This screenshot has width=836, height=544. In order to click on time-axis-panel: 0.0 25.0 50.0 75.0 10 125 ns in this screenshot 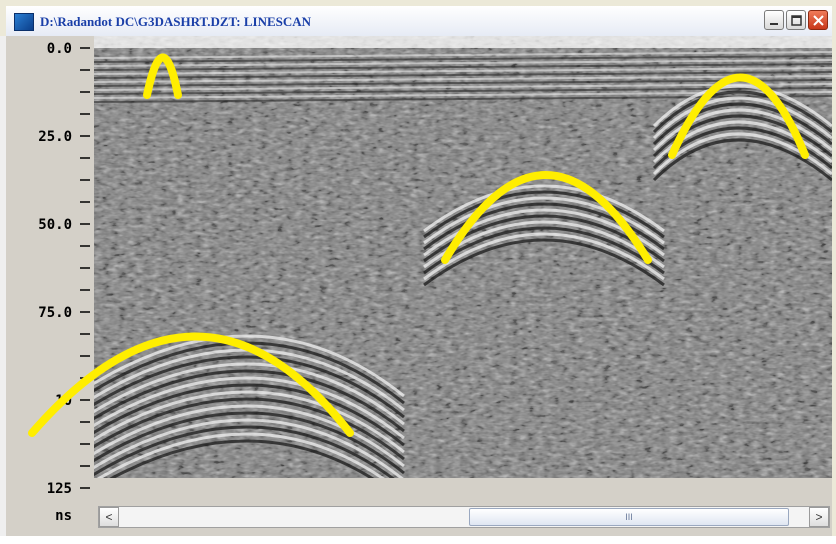, I will do `click(50, 286)`.